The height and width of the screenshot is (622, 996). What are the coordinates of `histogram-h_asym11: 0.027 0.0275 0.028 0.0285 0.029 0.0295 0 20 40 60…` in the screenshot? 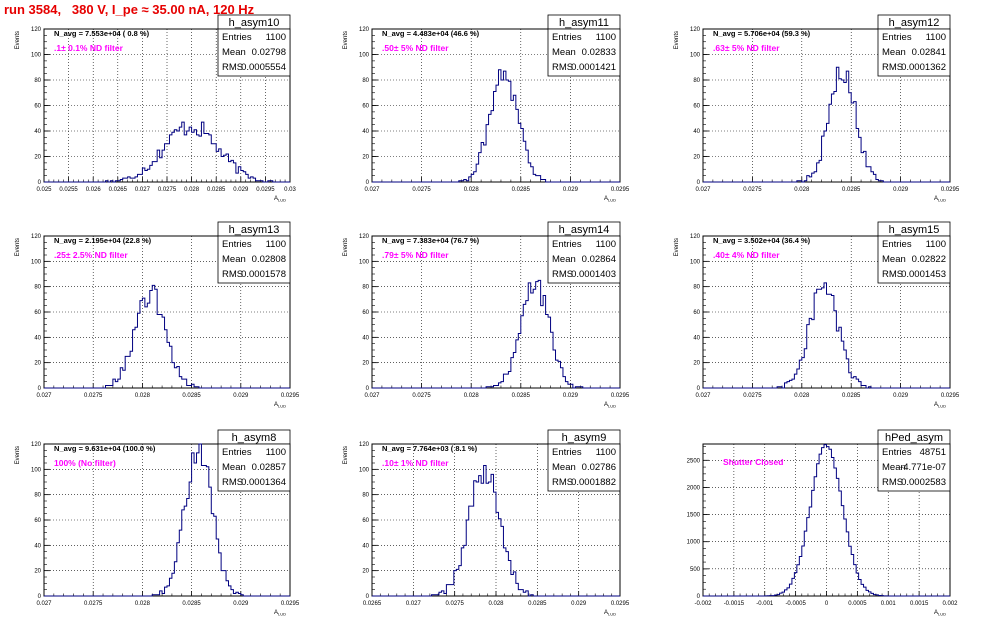 It's located at (486, 108).